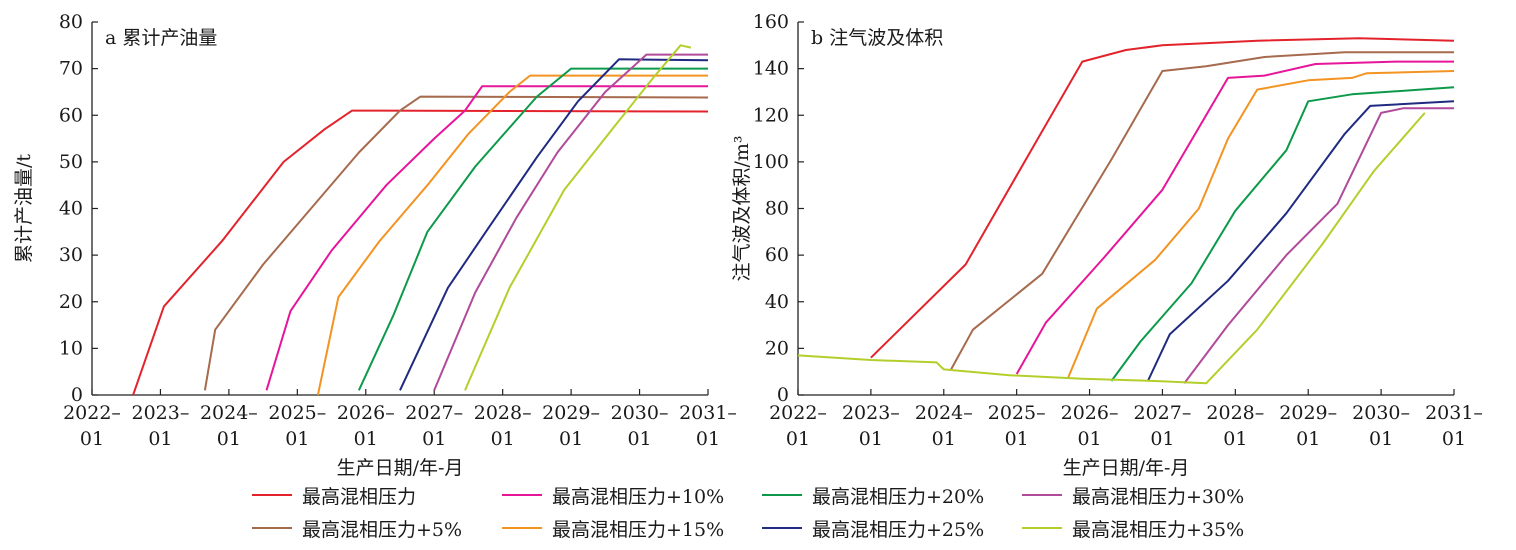 The width and height of the screenshot is (1516, 550). I want to click on legend-label: 最高混相压力, so click(359, 496).